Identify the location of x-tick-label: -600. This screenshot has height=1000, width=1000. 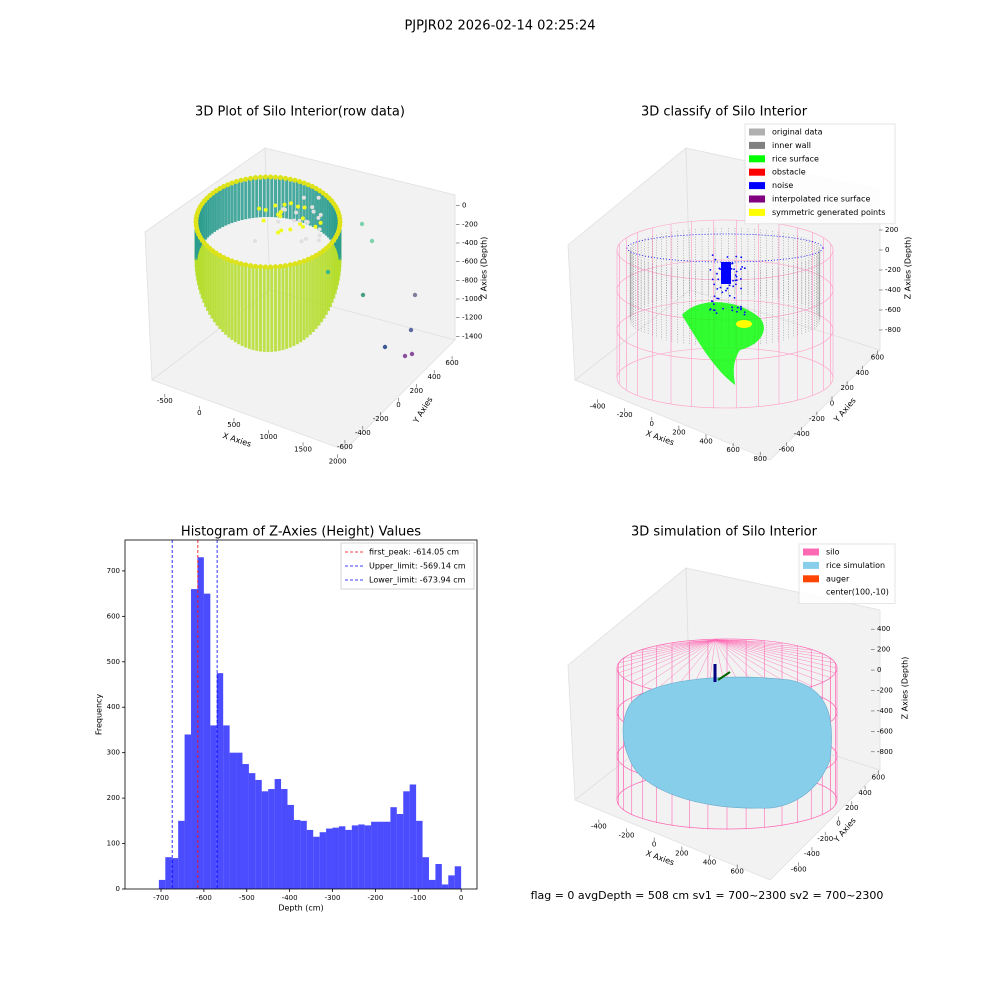
(204, 898).